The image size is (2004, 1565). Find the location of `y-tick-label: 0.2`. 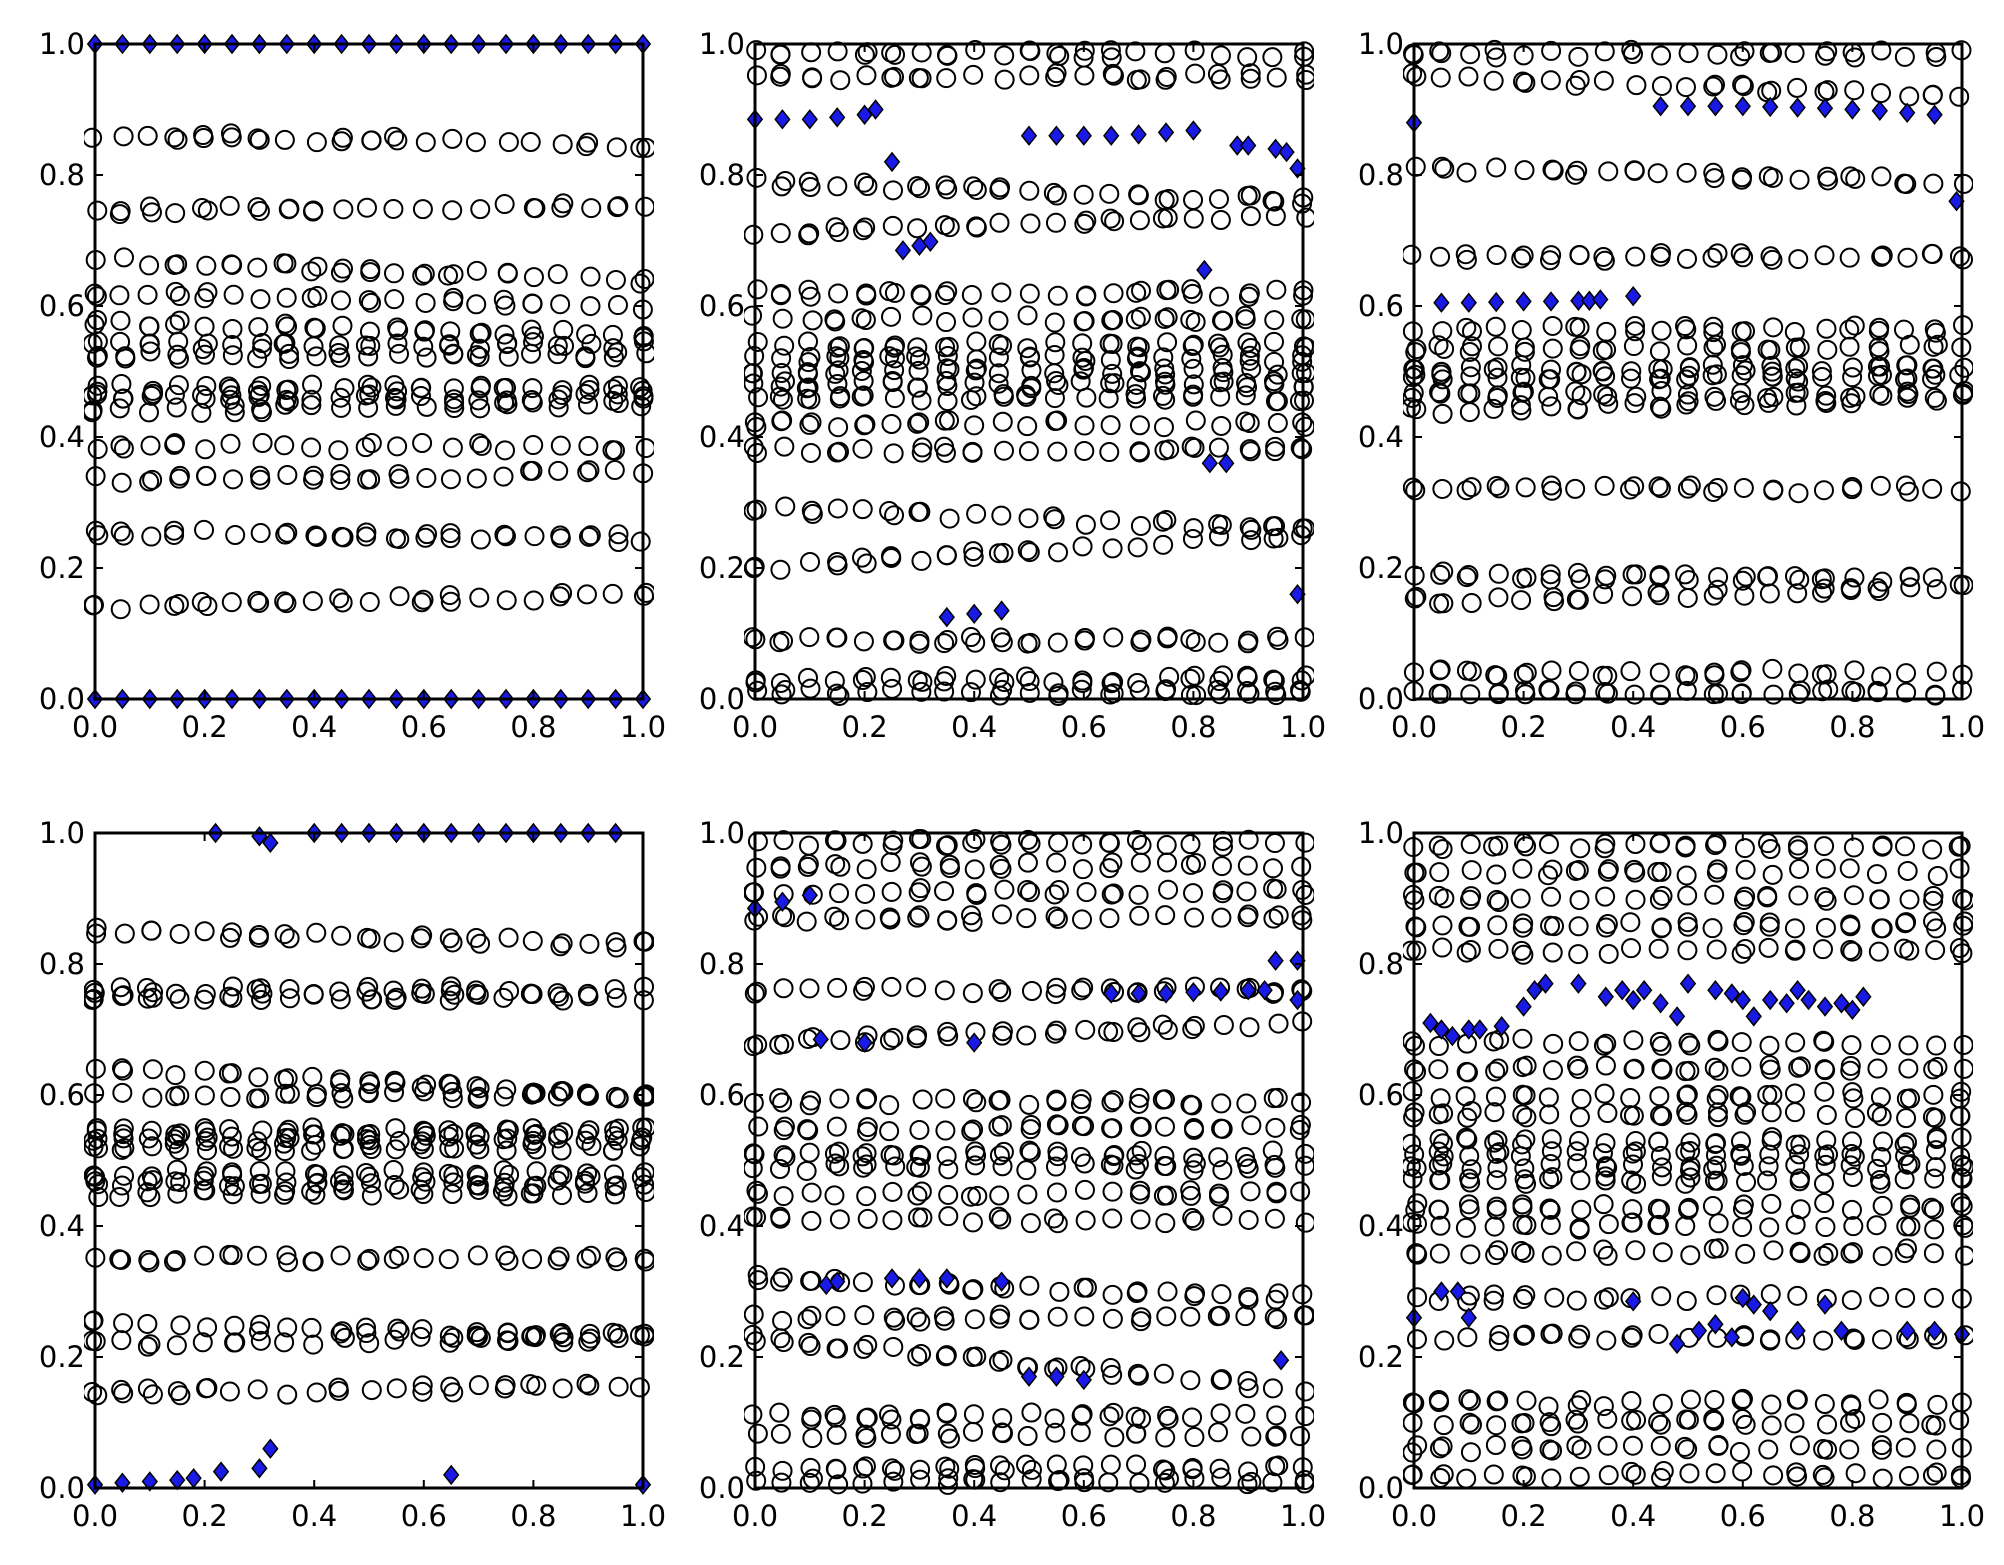

y-tick-label: 0.2 is located at coordinates (1381, 568).